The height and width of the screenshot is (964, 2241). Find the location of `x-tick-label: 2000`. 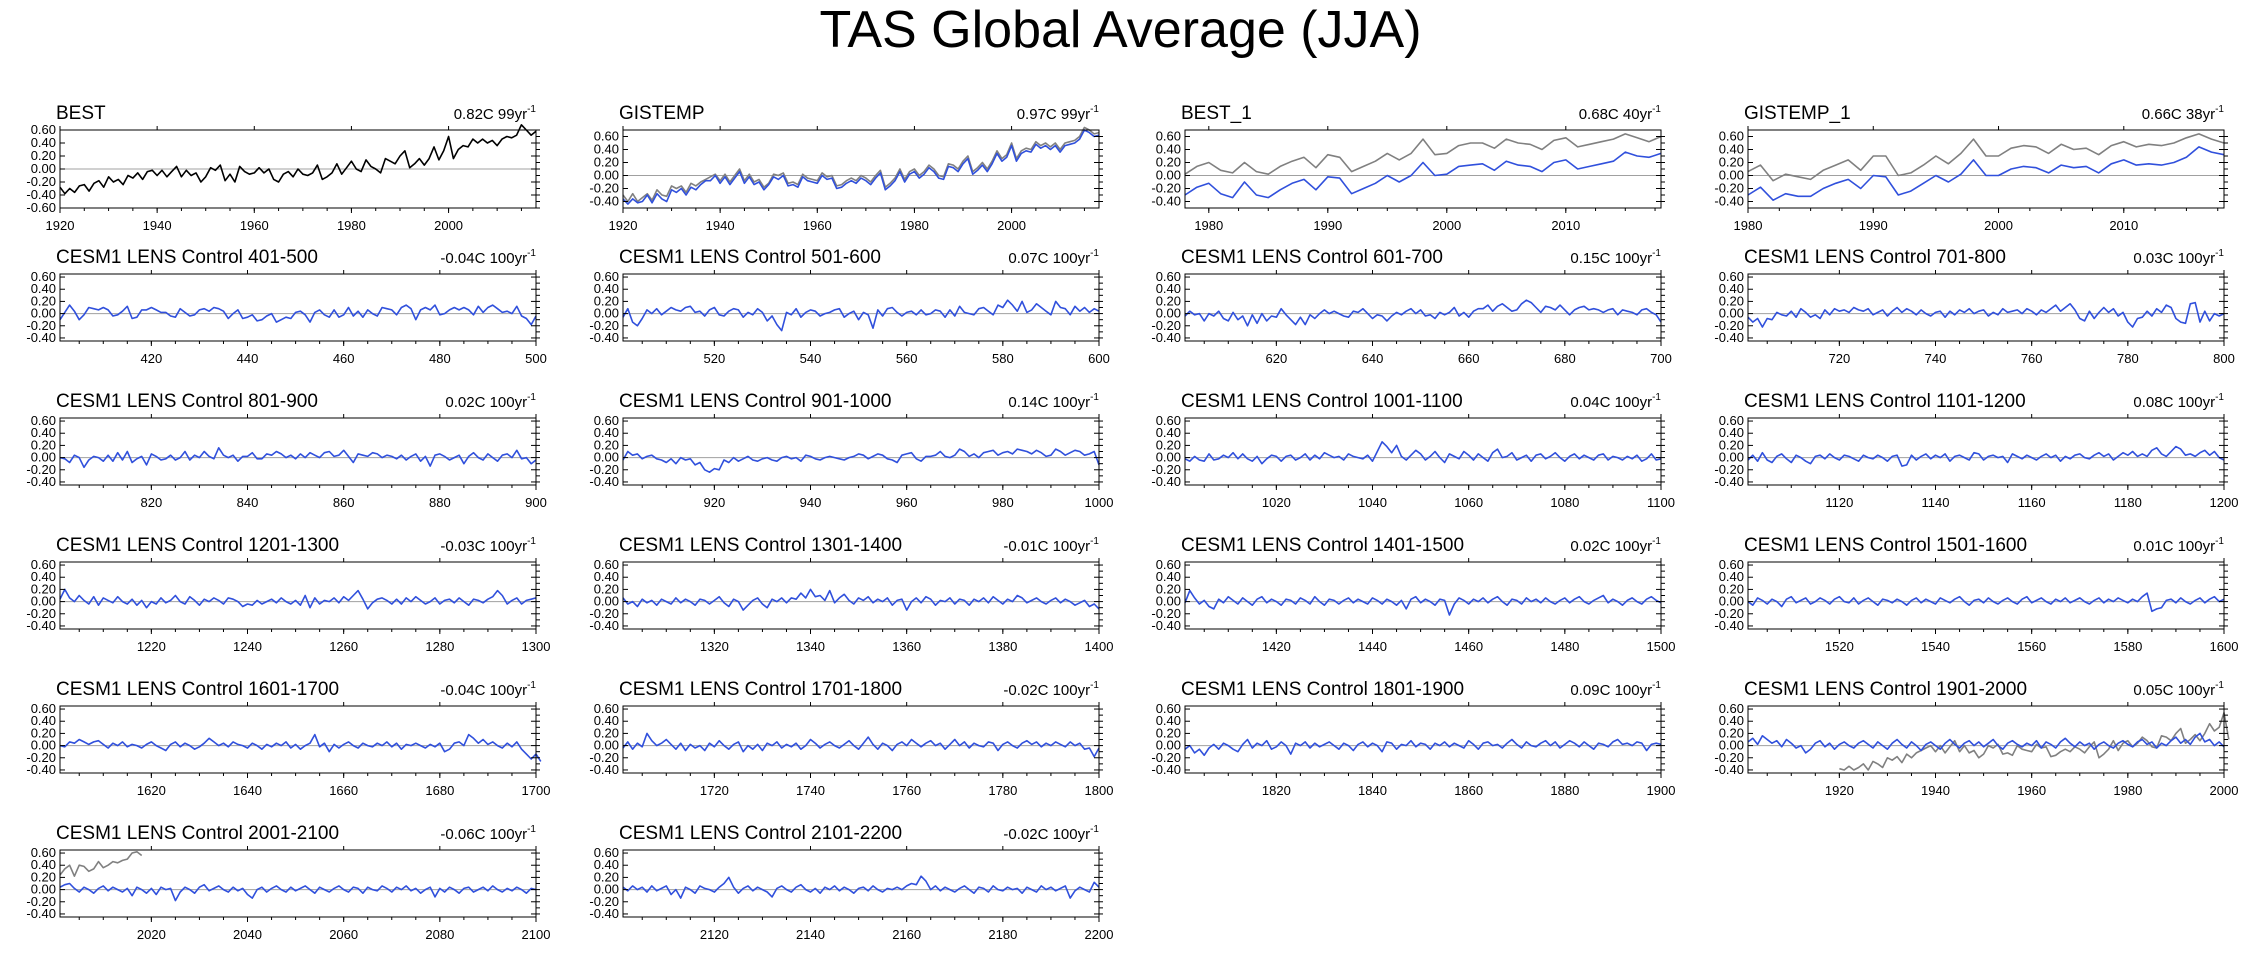

x-tick-label: 2000 is located at coordinates (2224, 790).